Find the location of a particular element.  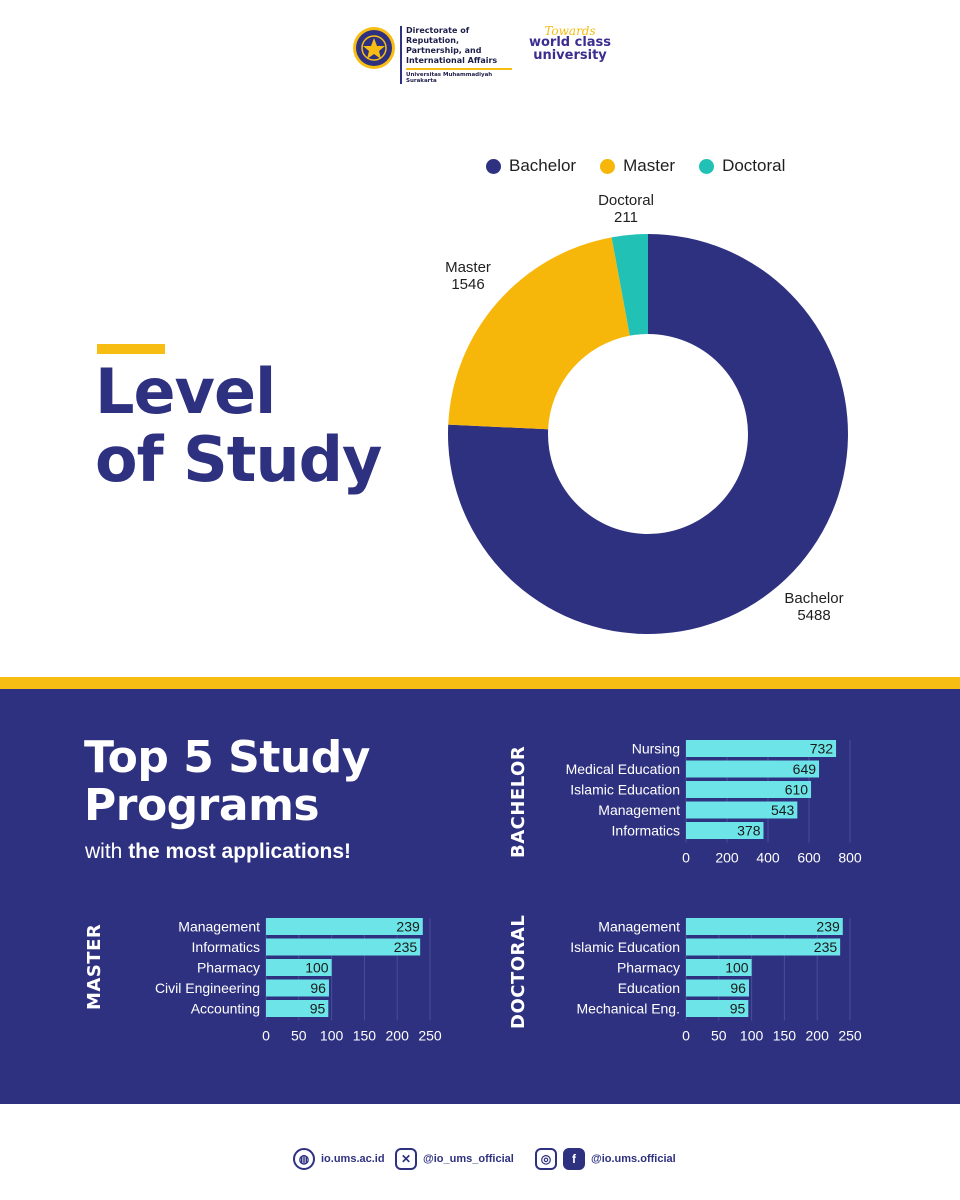

globe-icon: ◍ is located at coordinates (304, 1159).